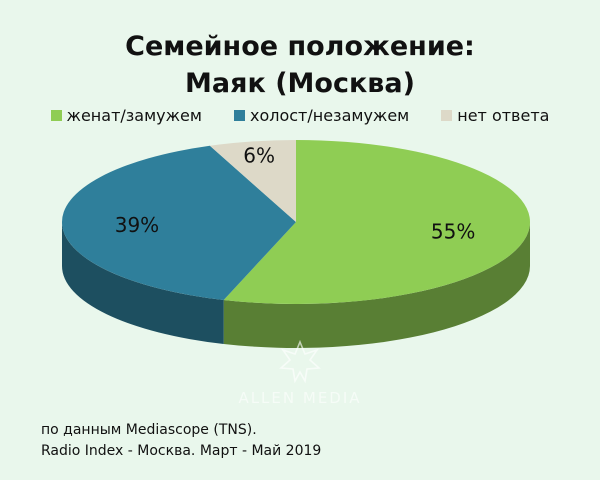  Describe the element at coordinates (259, 155) in the screenshot. I see `data-label-no-answer: 6%` at that location.